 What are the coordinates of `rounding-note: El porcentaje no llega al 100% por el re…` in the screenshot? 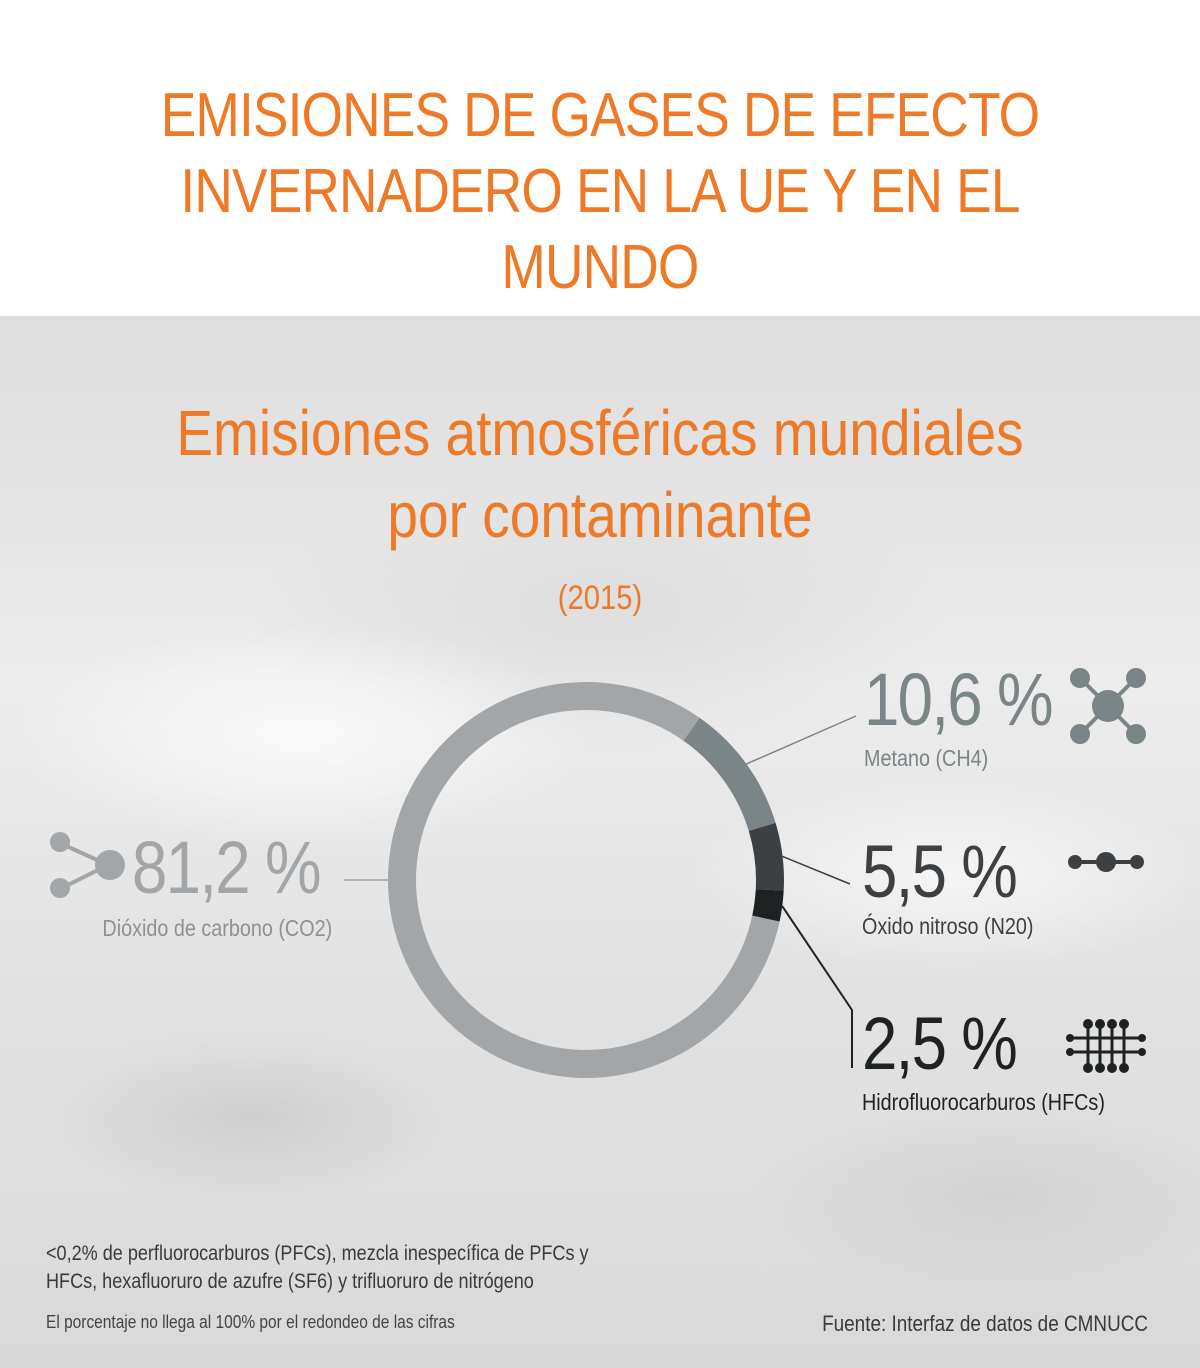 It's located at (250, 1322).